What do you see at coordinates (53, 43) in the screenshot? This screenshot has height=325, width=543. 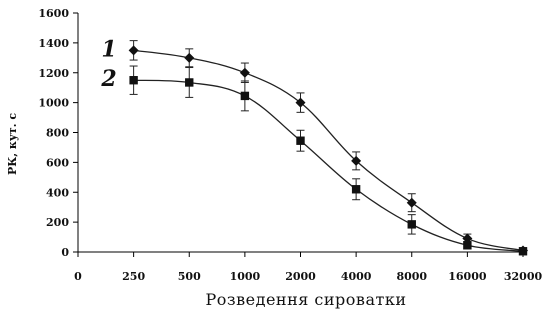 I see `y-tick-label: 1400` at bounding box center [53, 43].